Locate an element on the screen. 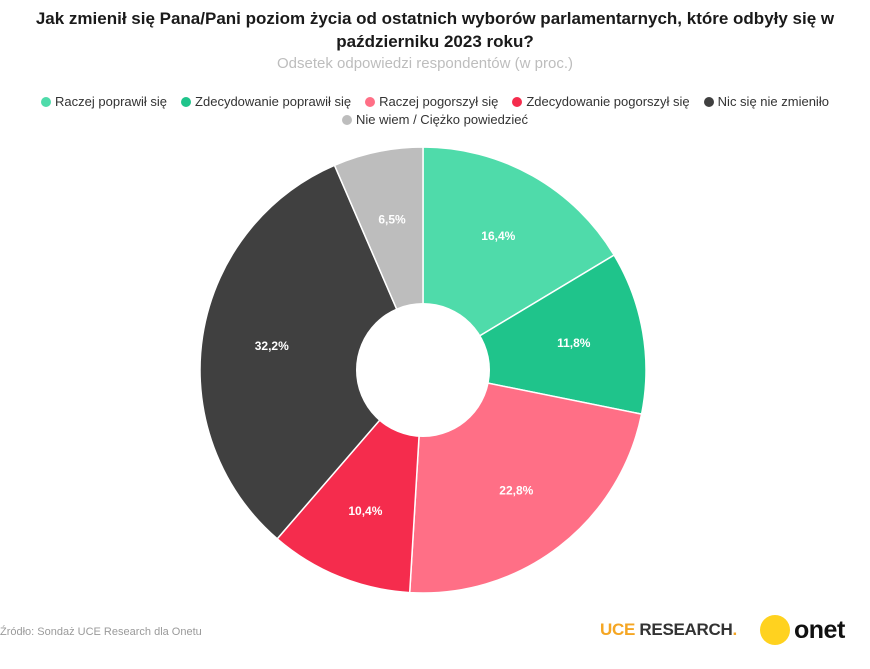 The width and height of the screenshot is (870, 669). onet-circle-icon is located at coordinates (775, 630).